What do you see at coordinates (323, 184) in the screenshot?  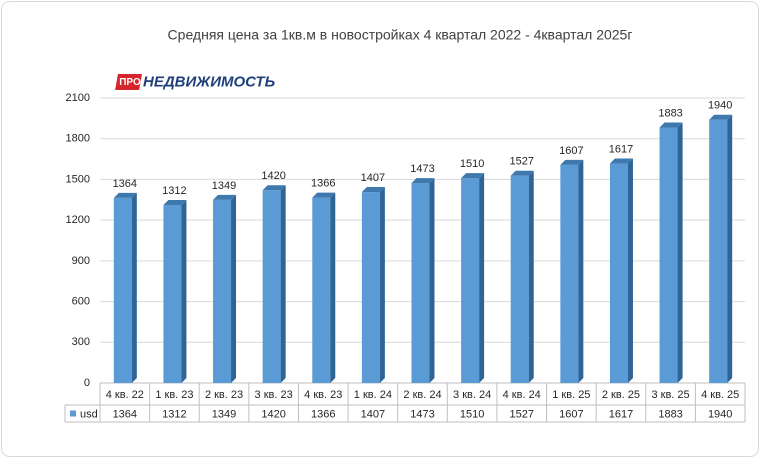 I see `data-label: 1366` at bounding box center [323, 184].